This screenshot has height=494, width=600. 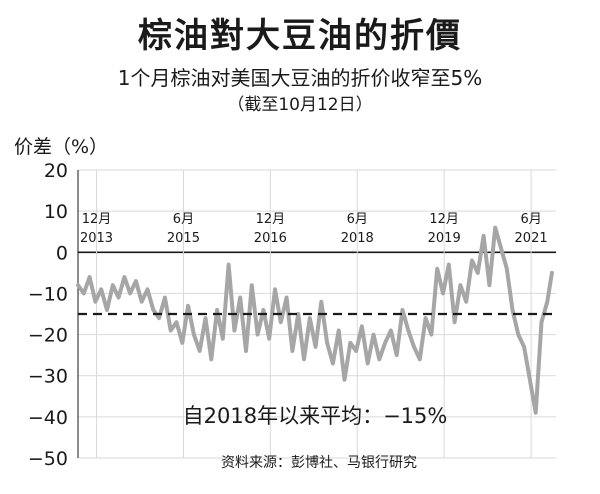 What do you see at coordinates (61, 147) in the screenshot?
I see `y-axis-label: 价差（%）` at bounding box center [61, 147].